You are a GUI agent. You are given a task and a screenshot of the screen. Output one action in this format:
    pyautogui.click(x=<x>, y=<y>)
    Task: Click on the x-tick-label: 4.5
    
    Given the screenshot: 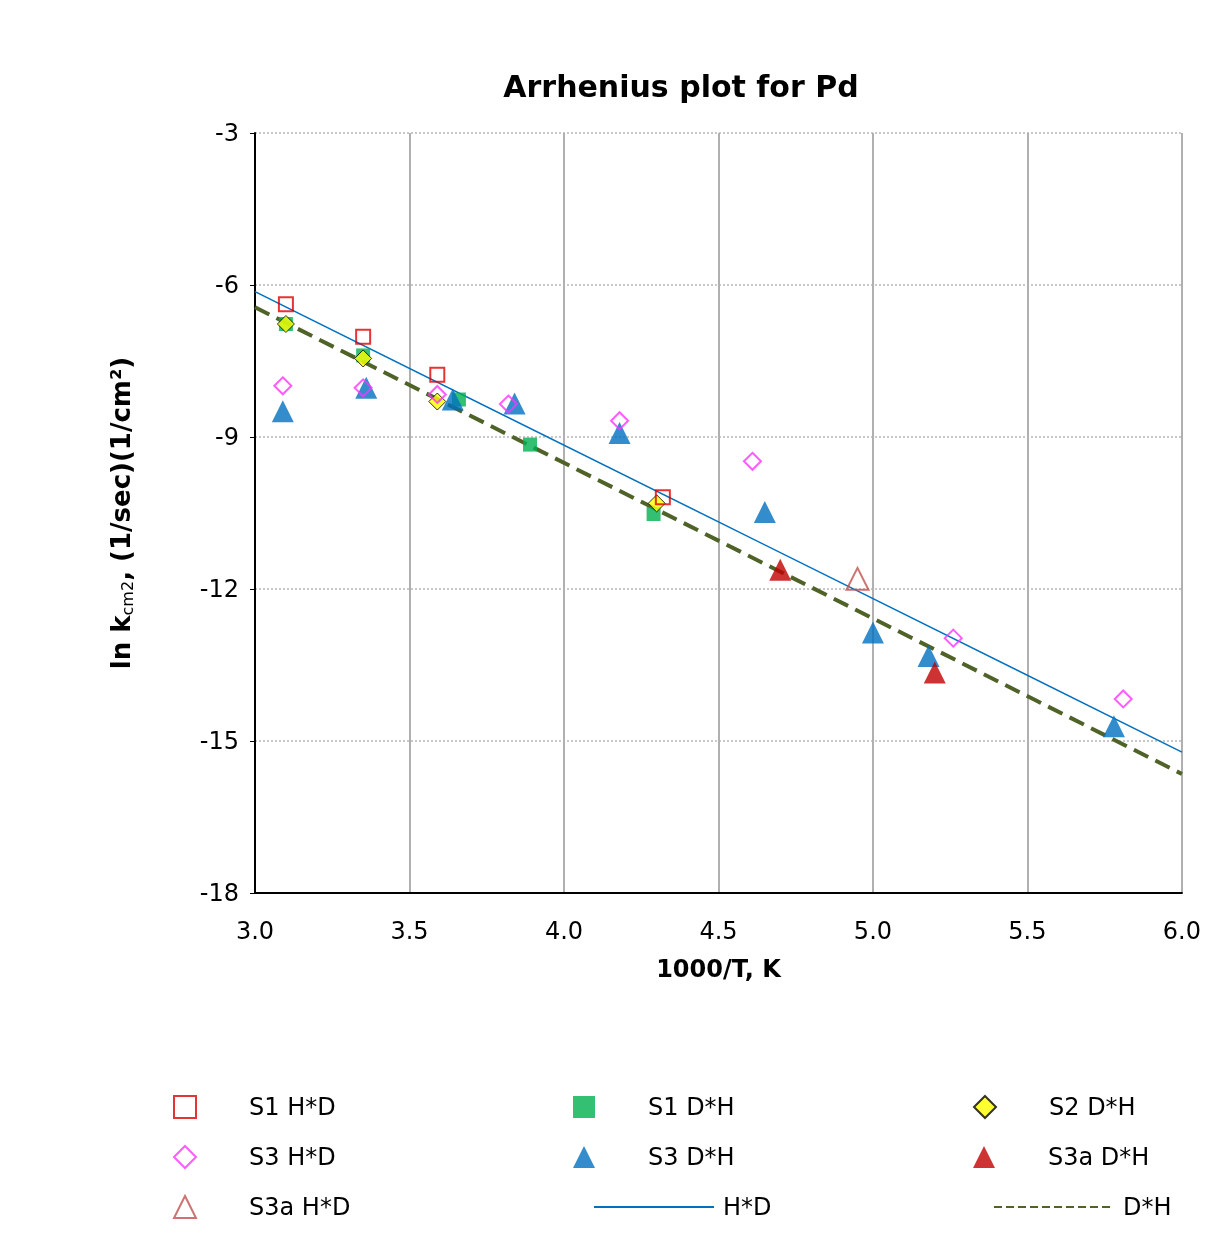 What is the action you would take?
    pyautogui.click(x=718, y=931)
    